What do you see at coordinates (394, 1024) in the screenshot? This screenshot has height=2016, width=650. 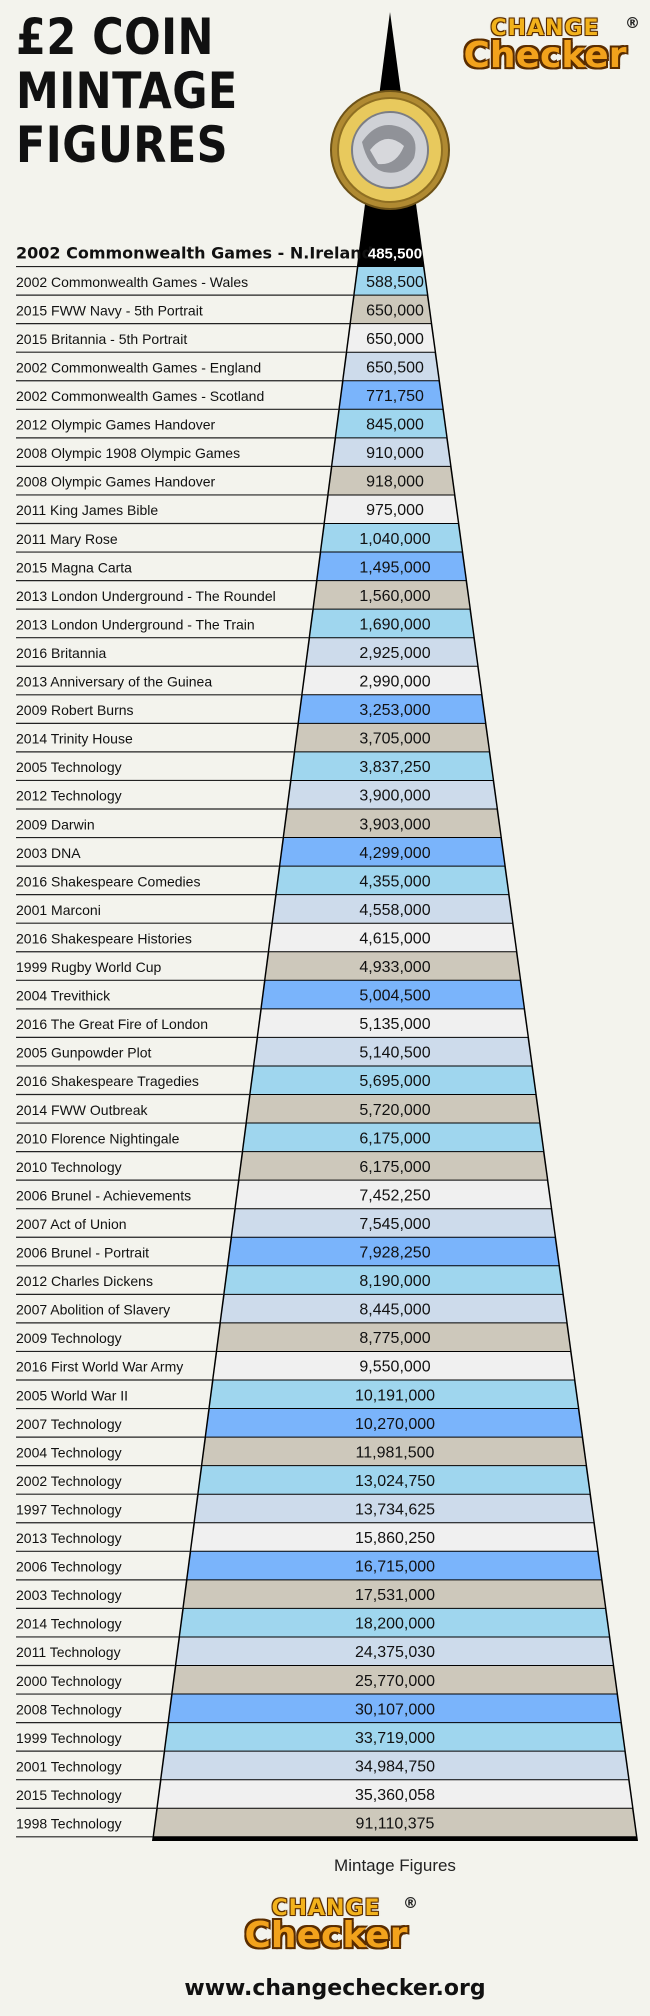 I see `value-label: 5,135,000` at bounding box center [394, 1024].